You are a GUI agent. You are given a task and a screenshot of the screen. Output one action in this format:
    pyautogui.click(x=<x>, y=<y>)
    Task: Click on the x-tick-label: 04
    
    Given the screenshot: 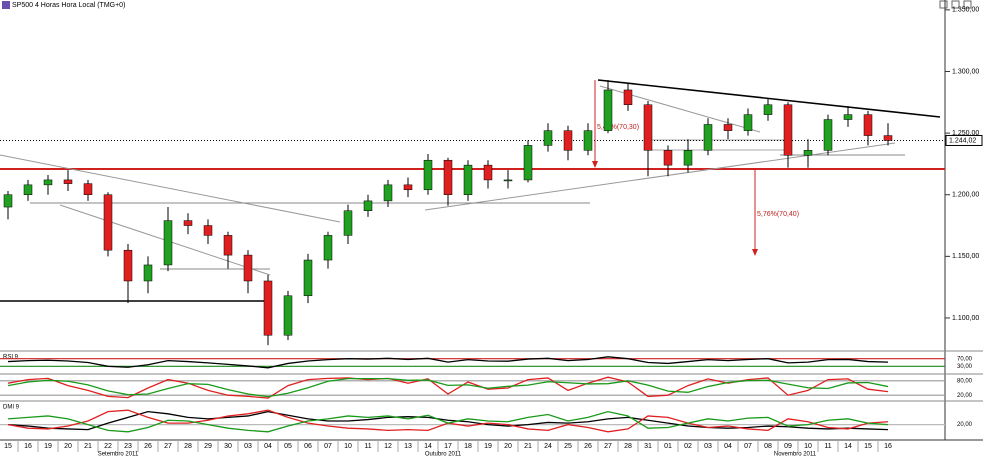 What is the action you would take?
    pyautogui.click(x=728, y=446)
    